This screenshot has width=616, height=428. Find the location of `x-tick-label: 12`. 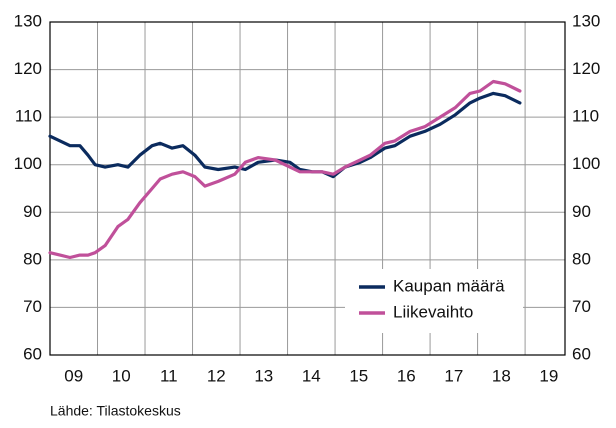

x-tick-label: 12 is located at coordinates (216, 375).